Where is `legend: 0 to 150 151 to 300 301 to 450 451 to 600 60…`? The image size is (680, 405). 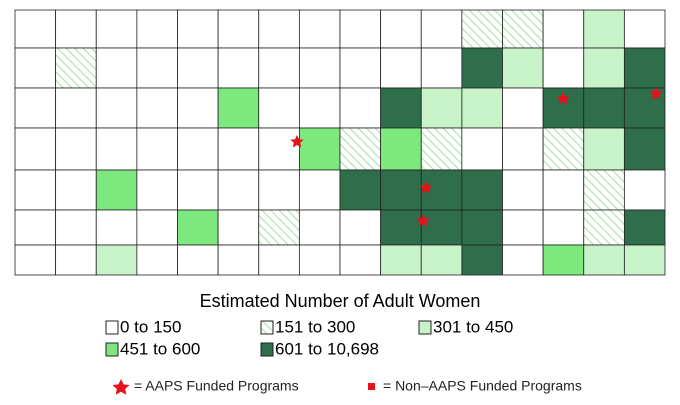 legend: 0 to 150 151 to 300 301 to 450 451 to 600 60… is located at coordinates (309, 337).